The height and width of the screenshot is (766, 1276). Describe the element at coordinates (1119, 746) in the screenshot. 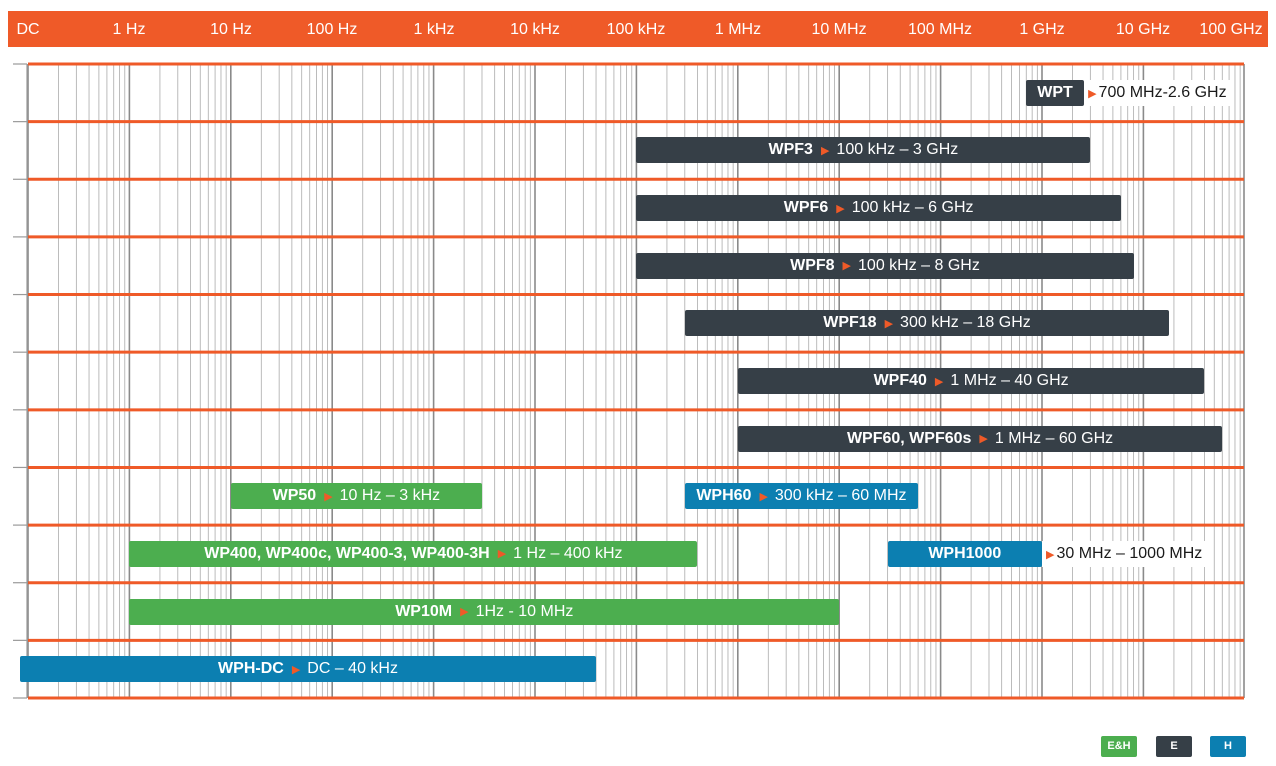

I see `legend-e-and-h: E&H` at that location.